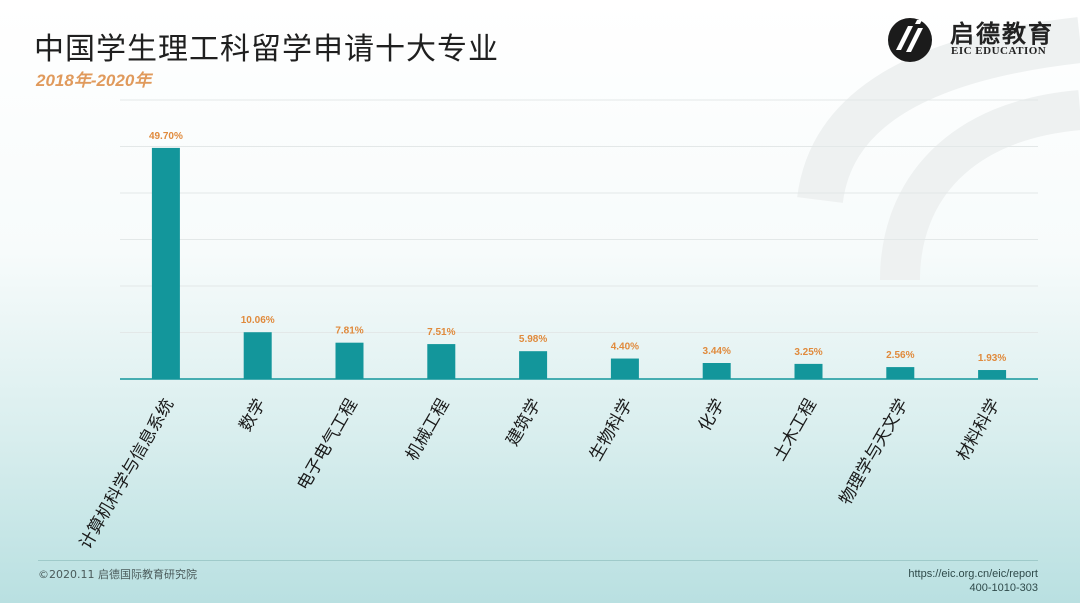 This screenshot has width=1080, height=603. Describe the element at coordinates (625, 347) in the screenshot. I see `data-label: 4.40%` at that location.